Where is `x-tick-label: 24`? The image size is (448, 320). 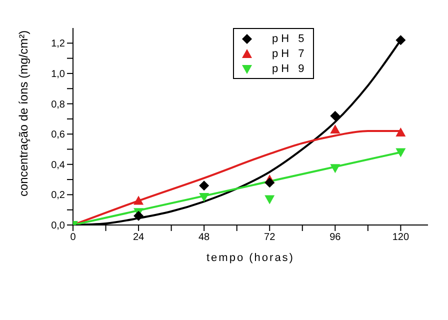 x-tick-label: 24 is located at coordinates (138, 238).